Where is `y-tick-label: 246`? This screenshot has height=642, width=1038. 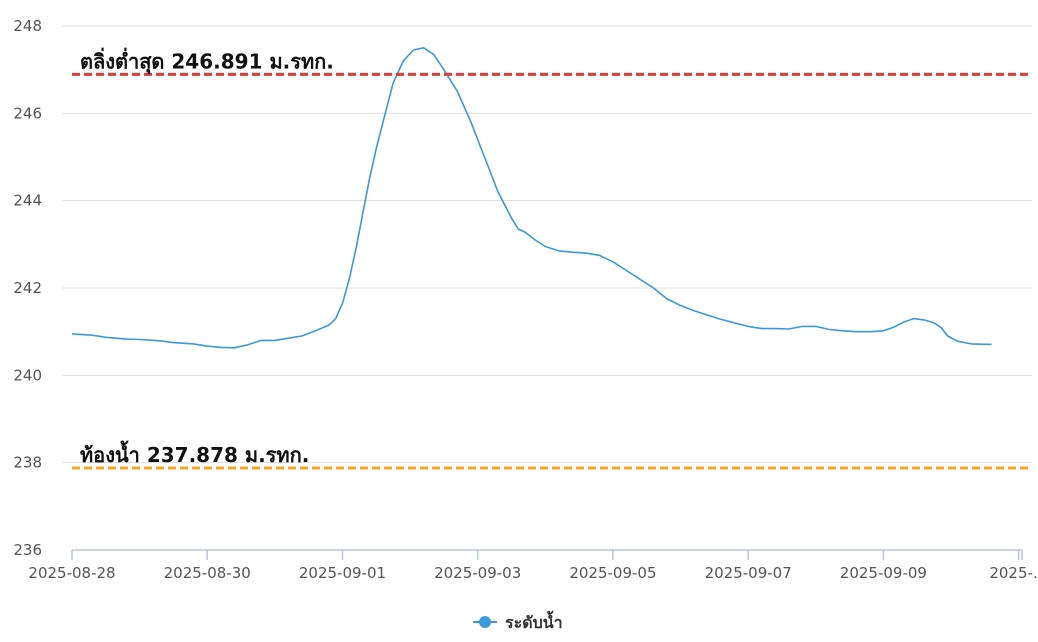 y-tick-label: 246 is located at coordinates (27, 113).